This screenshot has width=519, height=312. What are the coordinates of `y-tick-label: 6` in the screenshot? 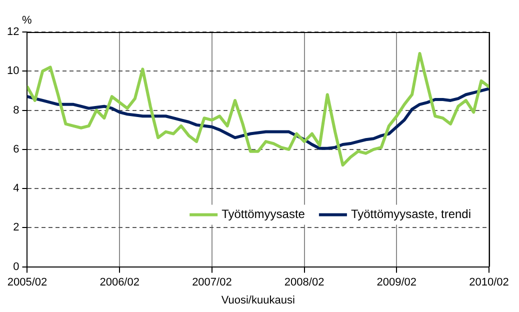 It's located at (16, 149).